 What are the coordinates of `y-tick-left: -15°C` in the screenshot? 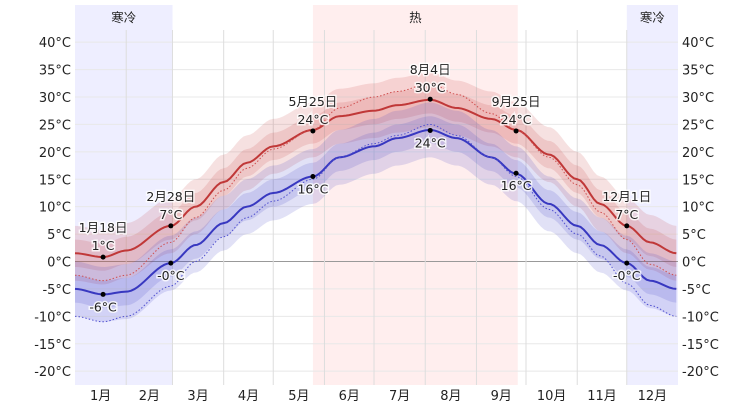 It's located at (52, 345).